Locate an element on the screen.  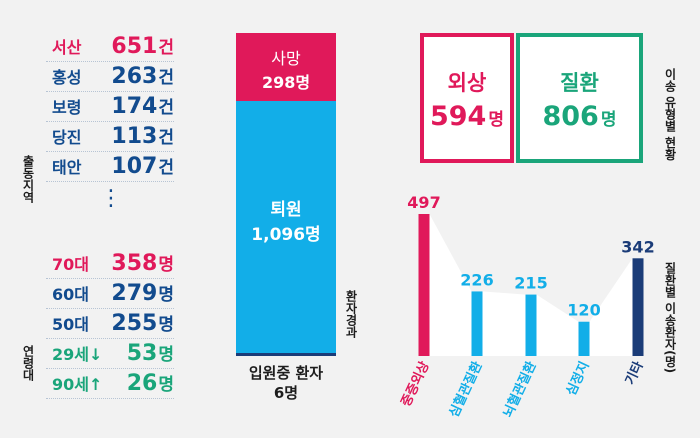
region-value: 174건 is located at coordinates (142, 106).